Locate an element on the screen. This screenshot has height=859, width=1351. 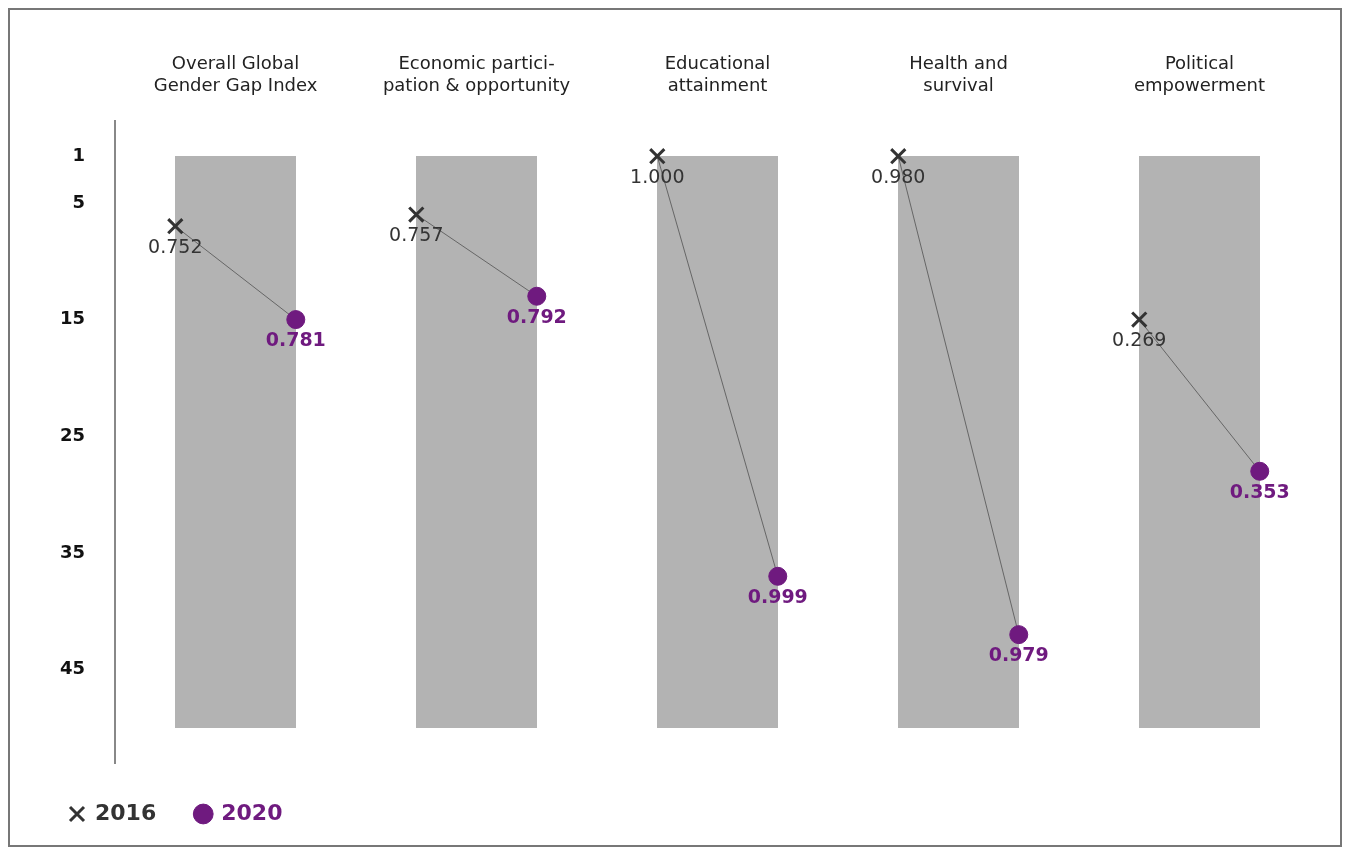
annotation: 0.353 is located at coordinates (1259, 490).